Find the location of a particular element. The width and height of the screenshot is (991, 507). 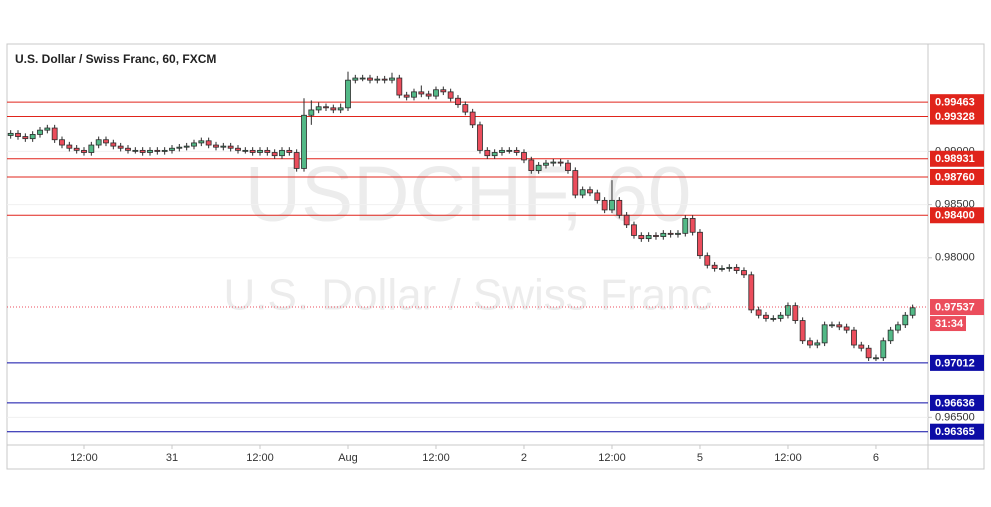

level-label: 0.99463 is located at coordinates (955, 103).